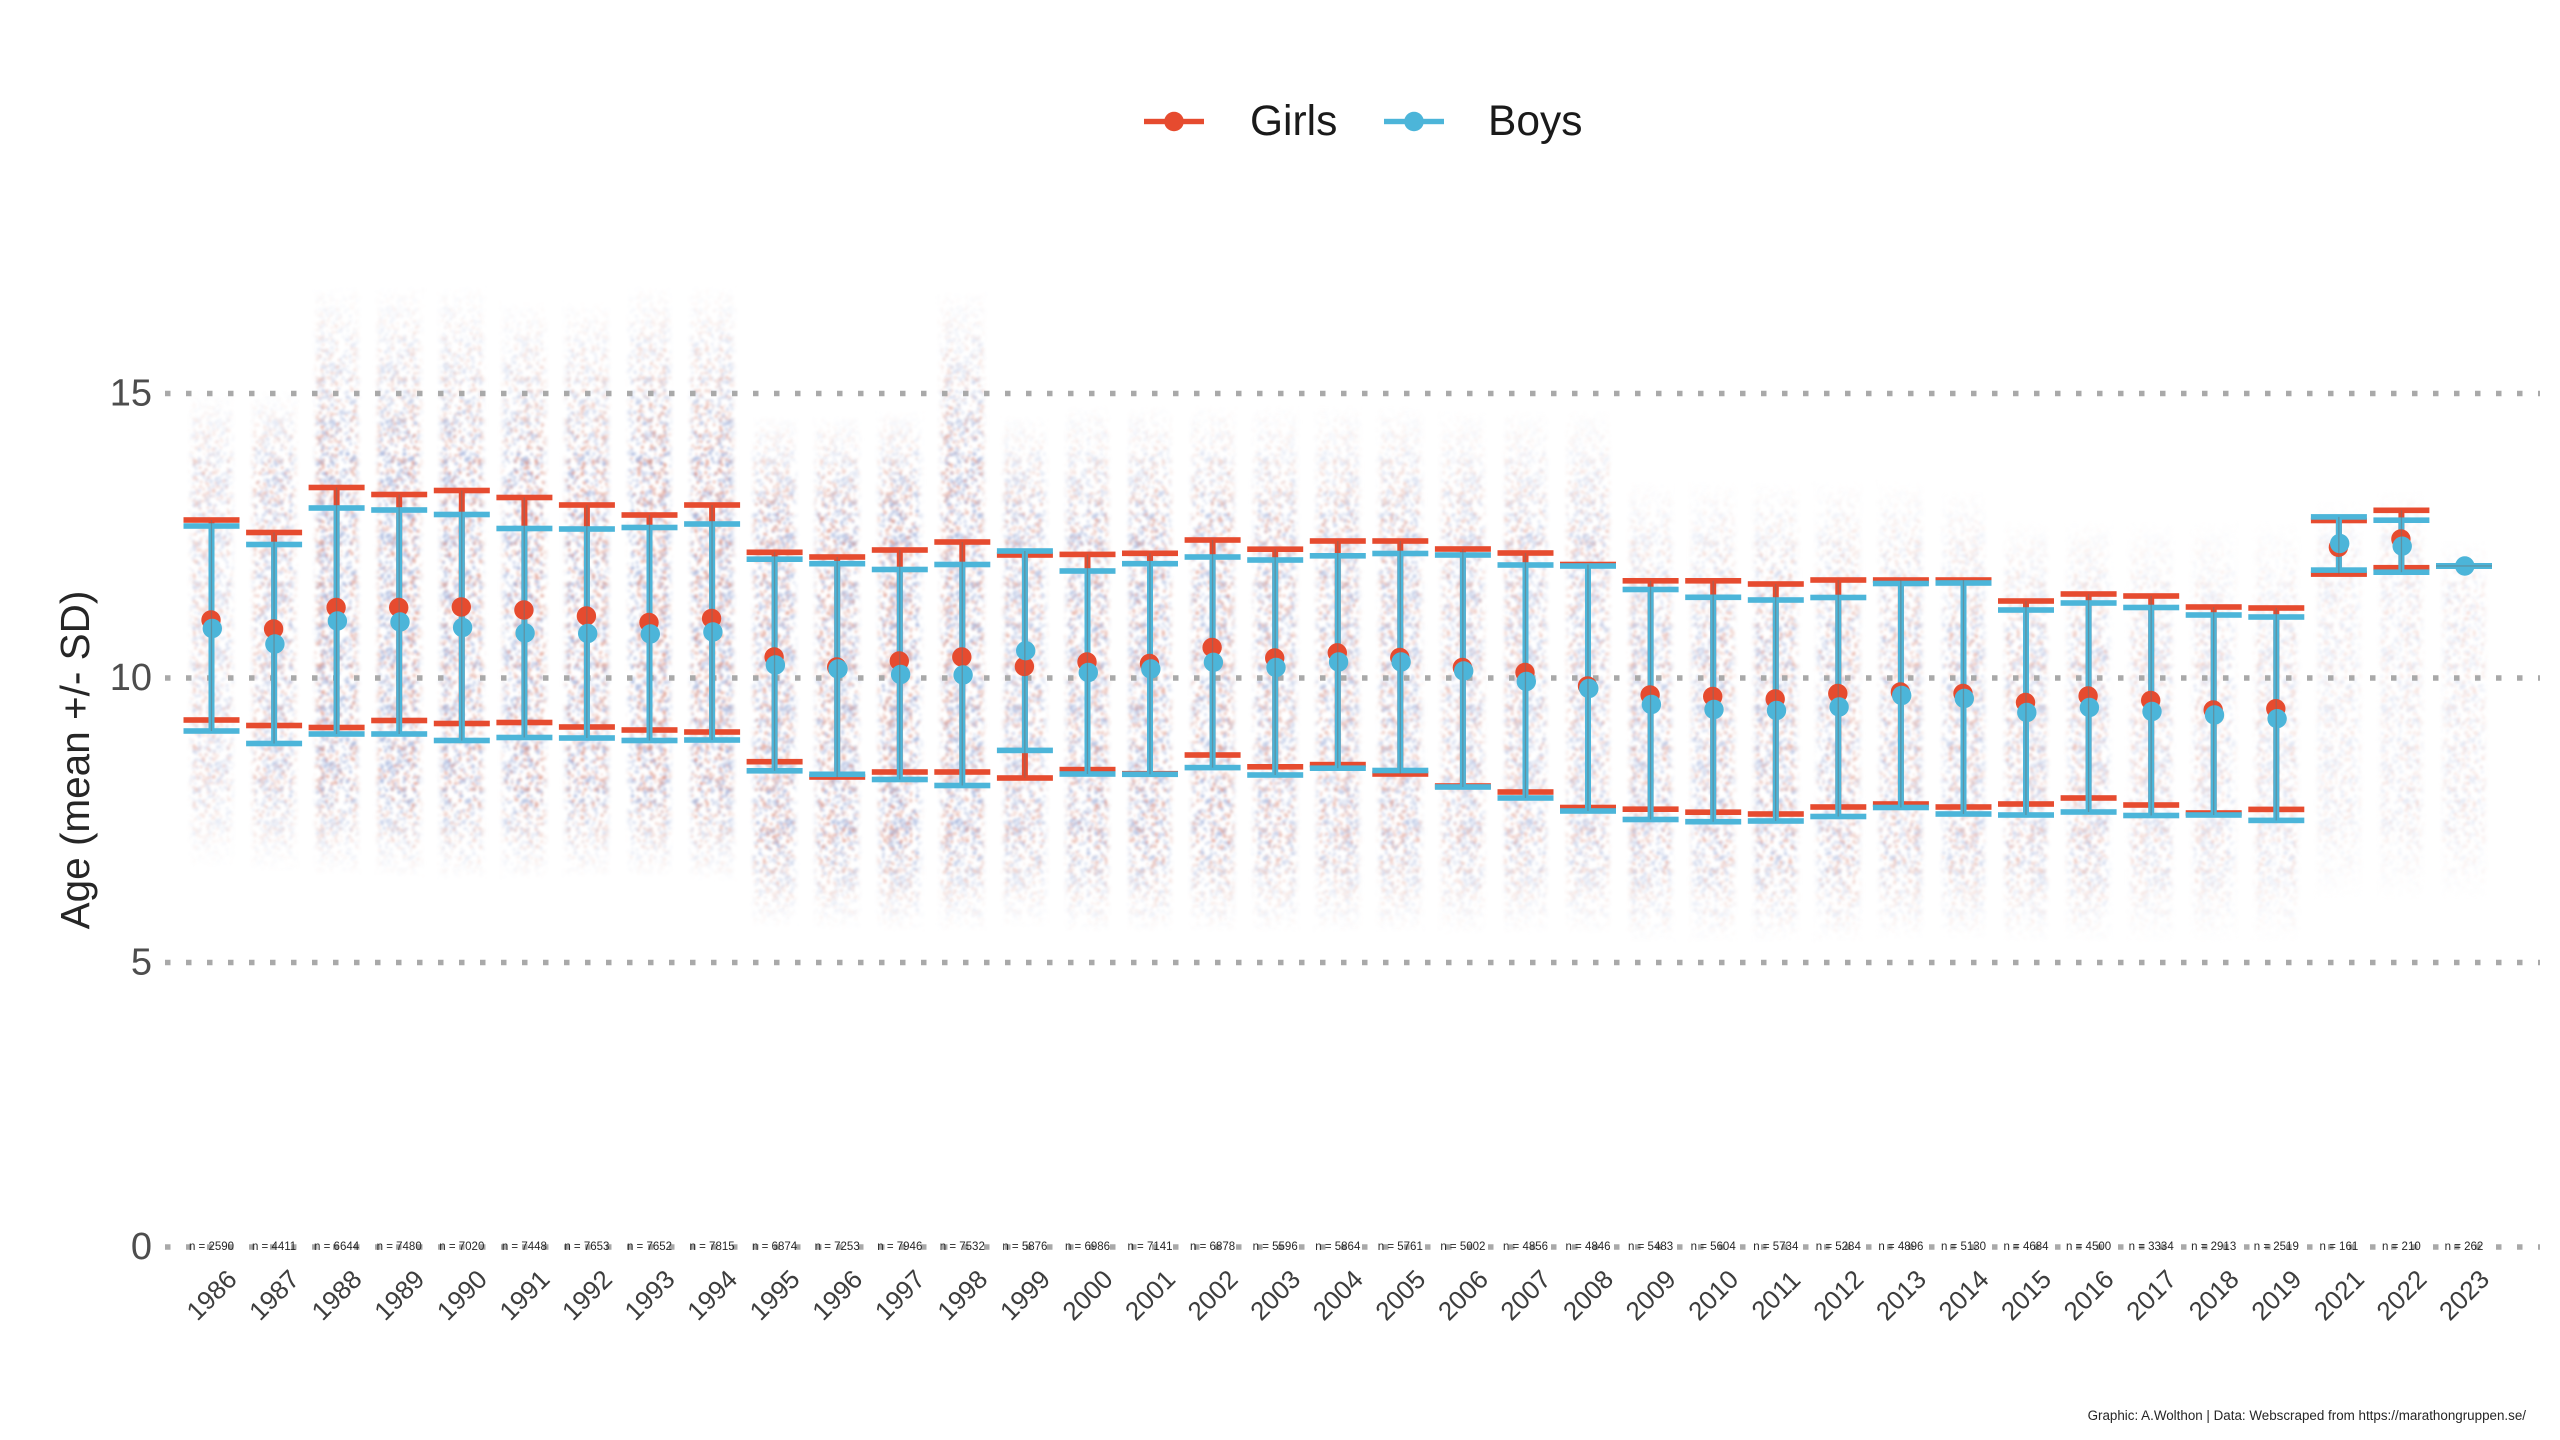 The image size is (2560, 1440). Describe the element at coordinates (1900, 1247) in the screenshot. I see `svg-text: n = 4896` at that location.